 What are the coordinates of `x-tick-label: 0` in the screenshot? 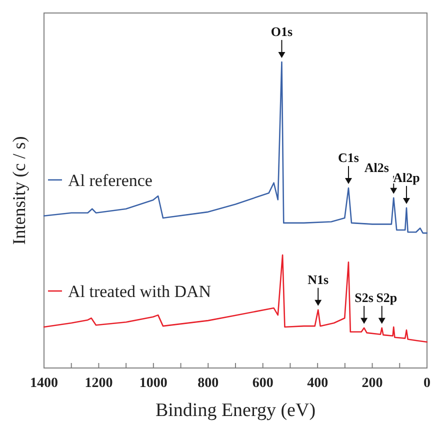 It's located at (427, 383).